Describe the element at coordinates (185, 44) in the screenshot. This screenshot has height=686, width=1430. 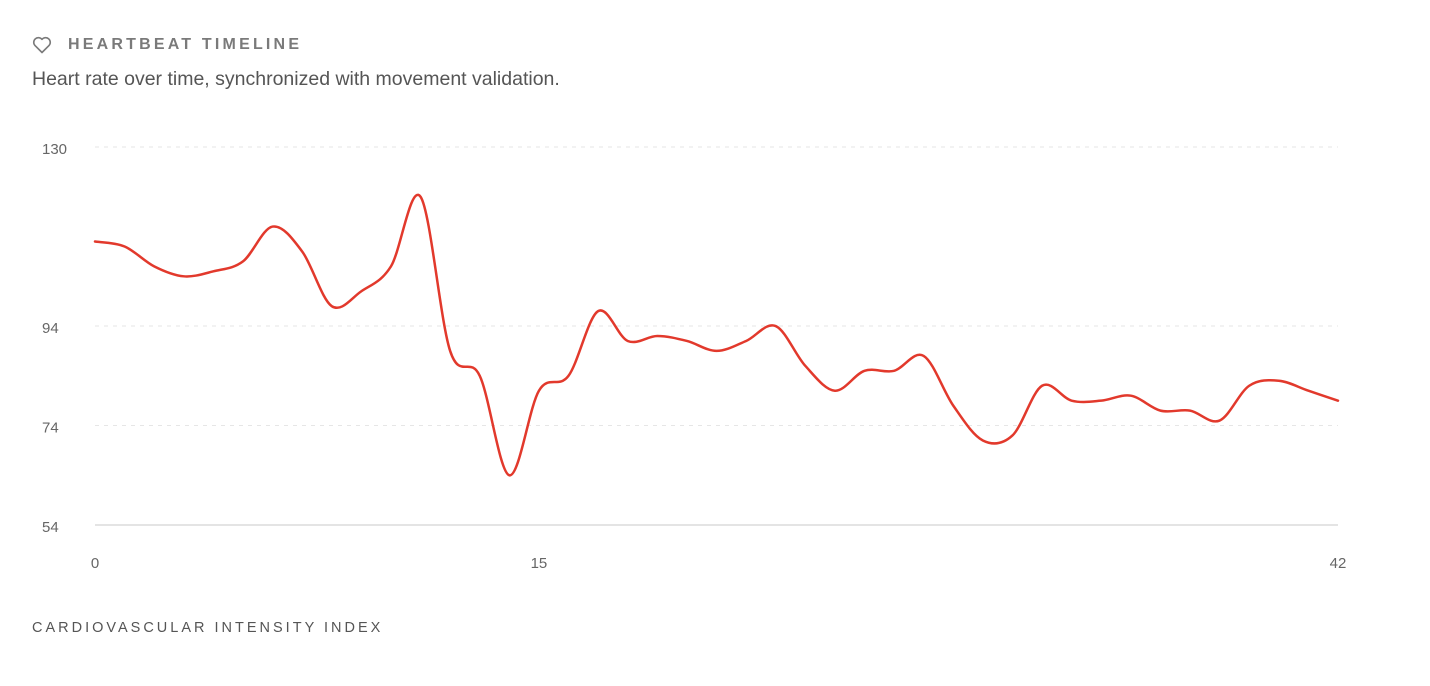
I see `chart-title: HEARTBEAT TIMELINE` at that location.